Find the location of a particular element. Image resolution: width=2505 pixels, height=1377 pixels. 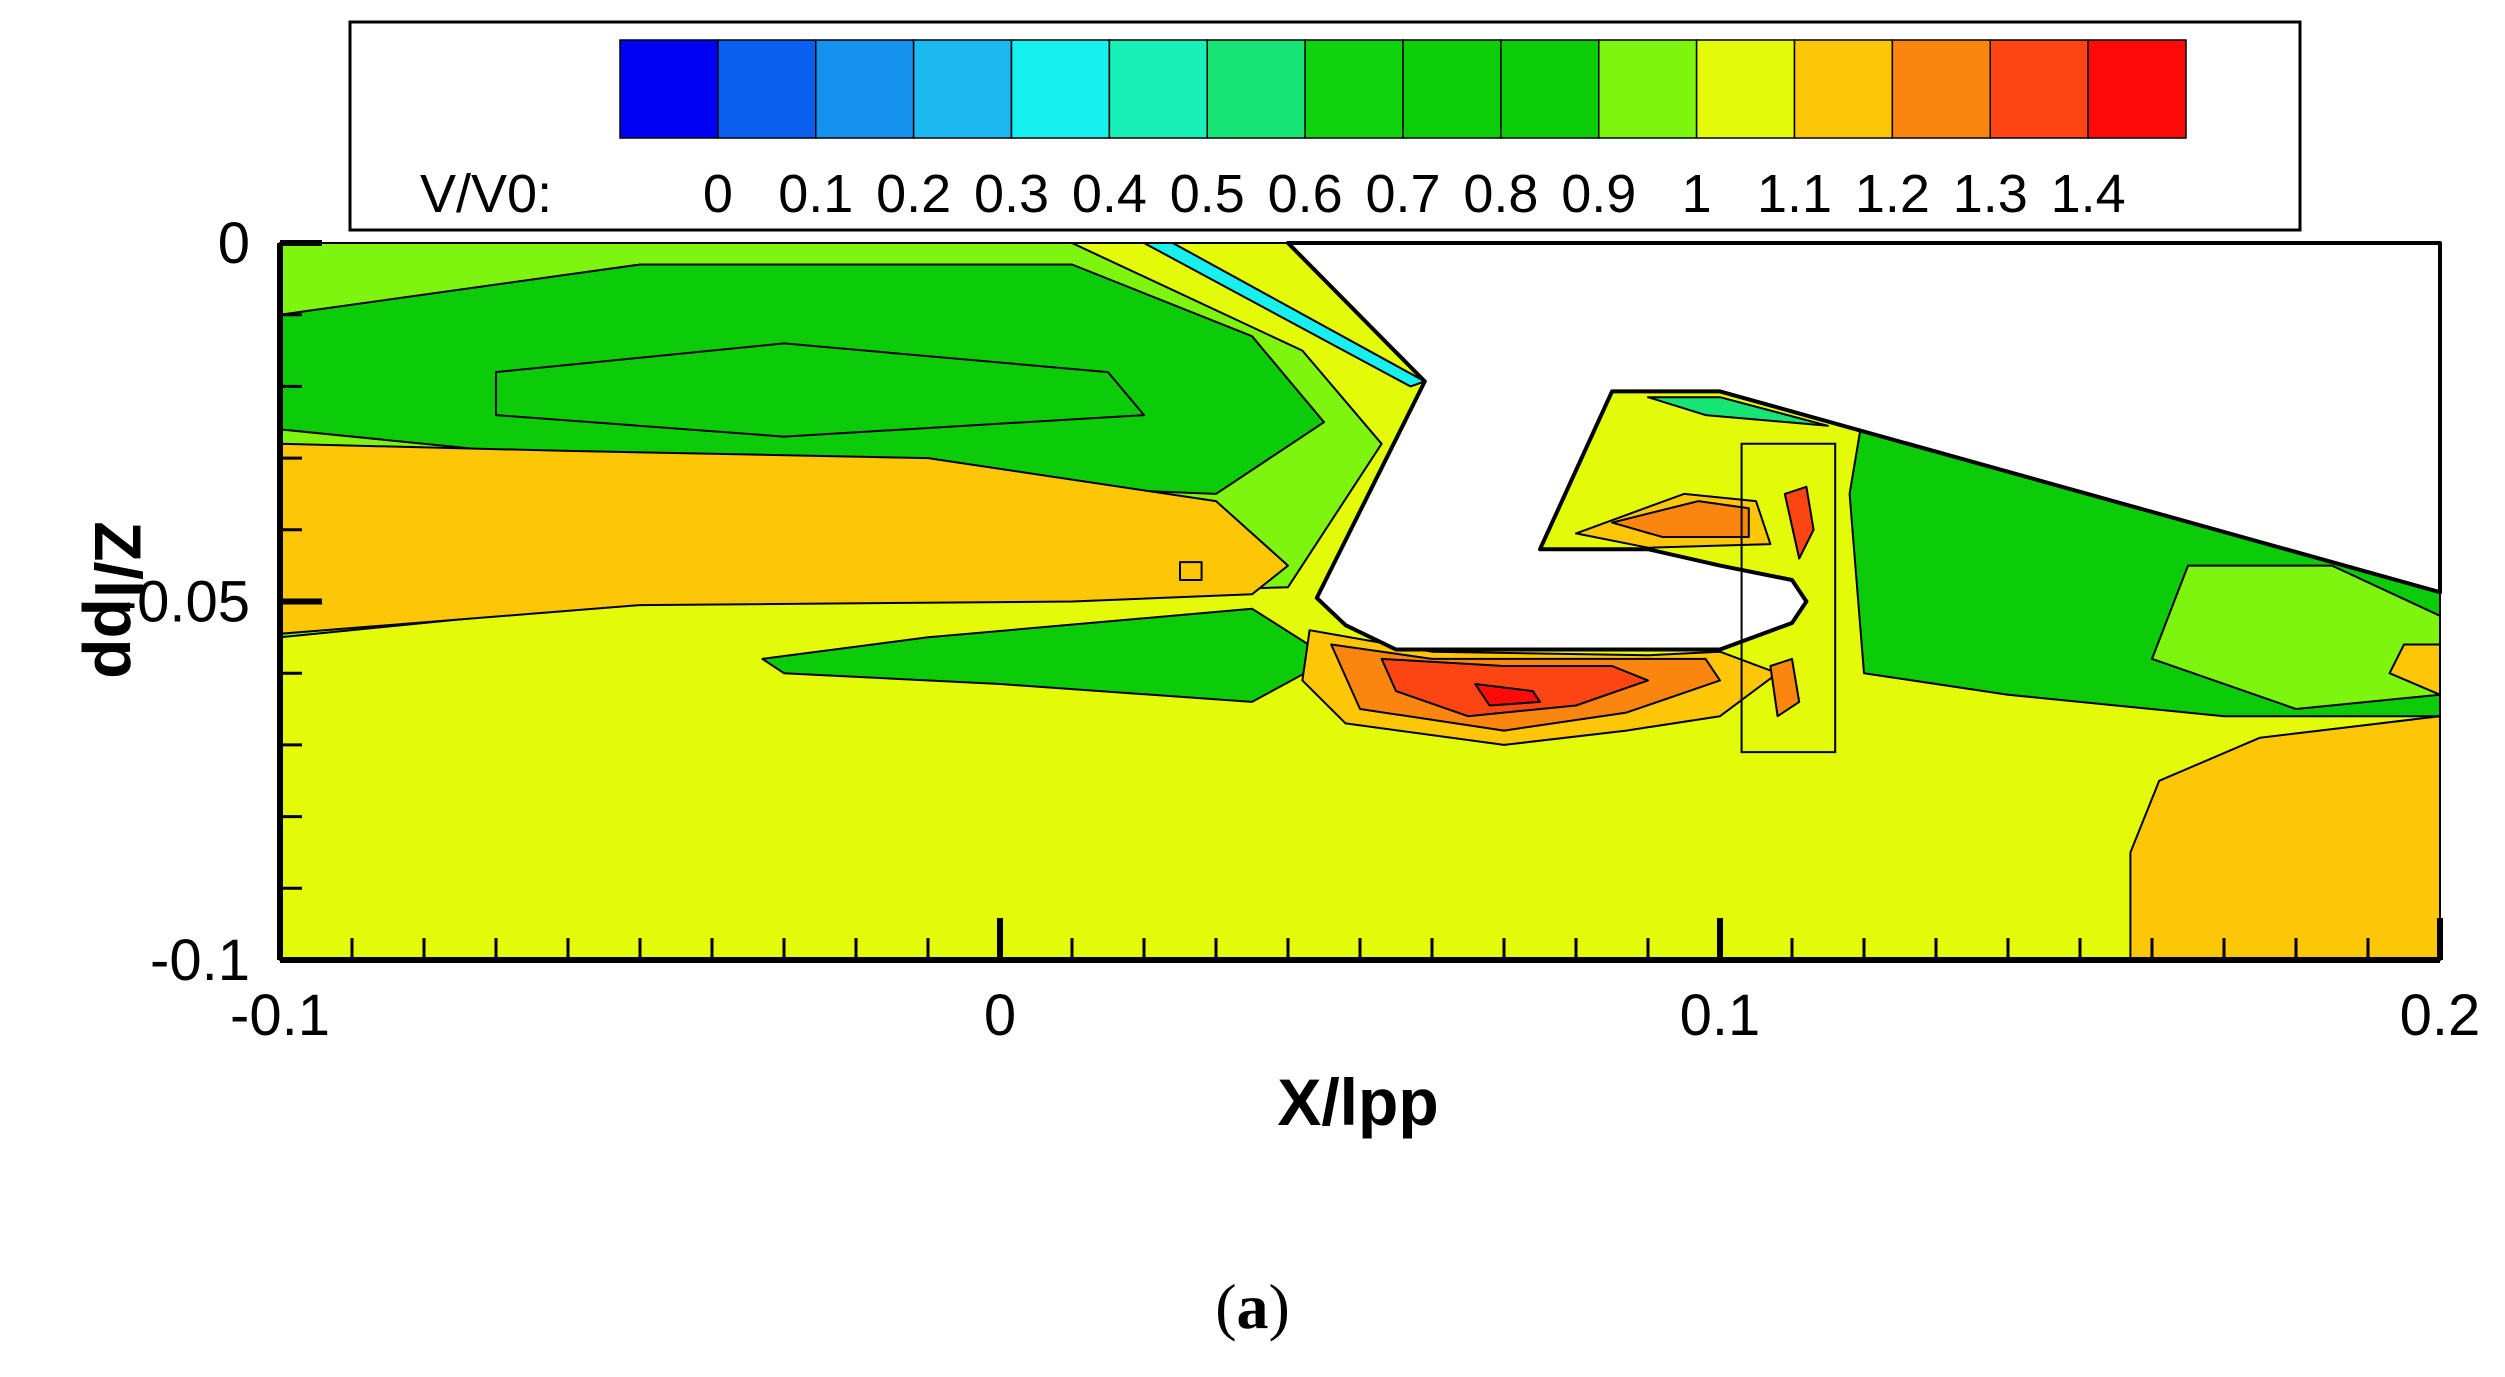

y-axis-label: Z/lpp is located at coordinates (118, 600).